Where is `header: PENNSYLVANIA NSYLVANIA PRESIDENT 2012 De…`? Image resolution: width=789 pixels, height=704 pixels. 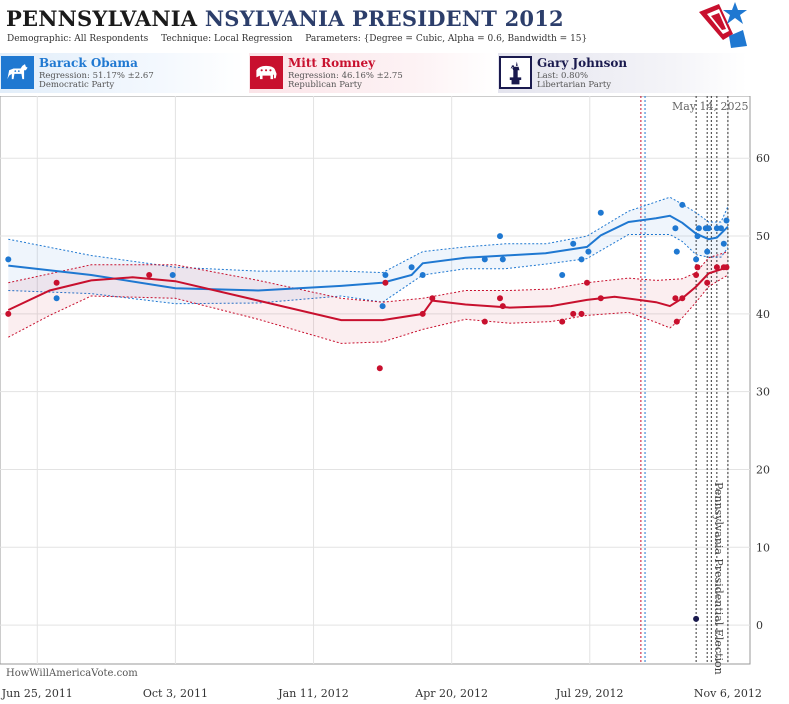 header: PENNSYLVANIA NSYLVANIA PRESIDENT 2012 De… is located at coordinates (394, 26).